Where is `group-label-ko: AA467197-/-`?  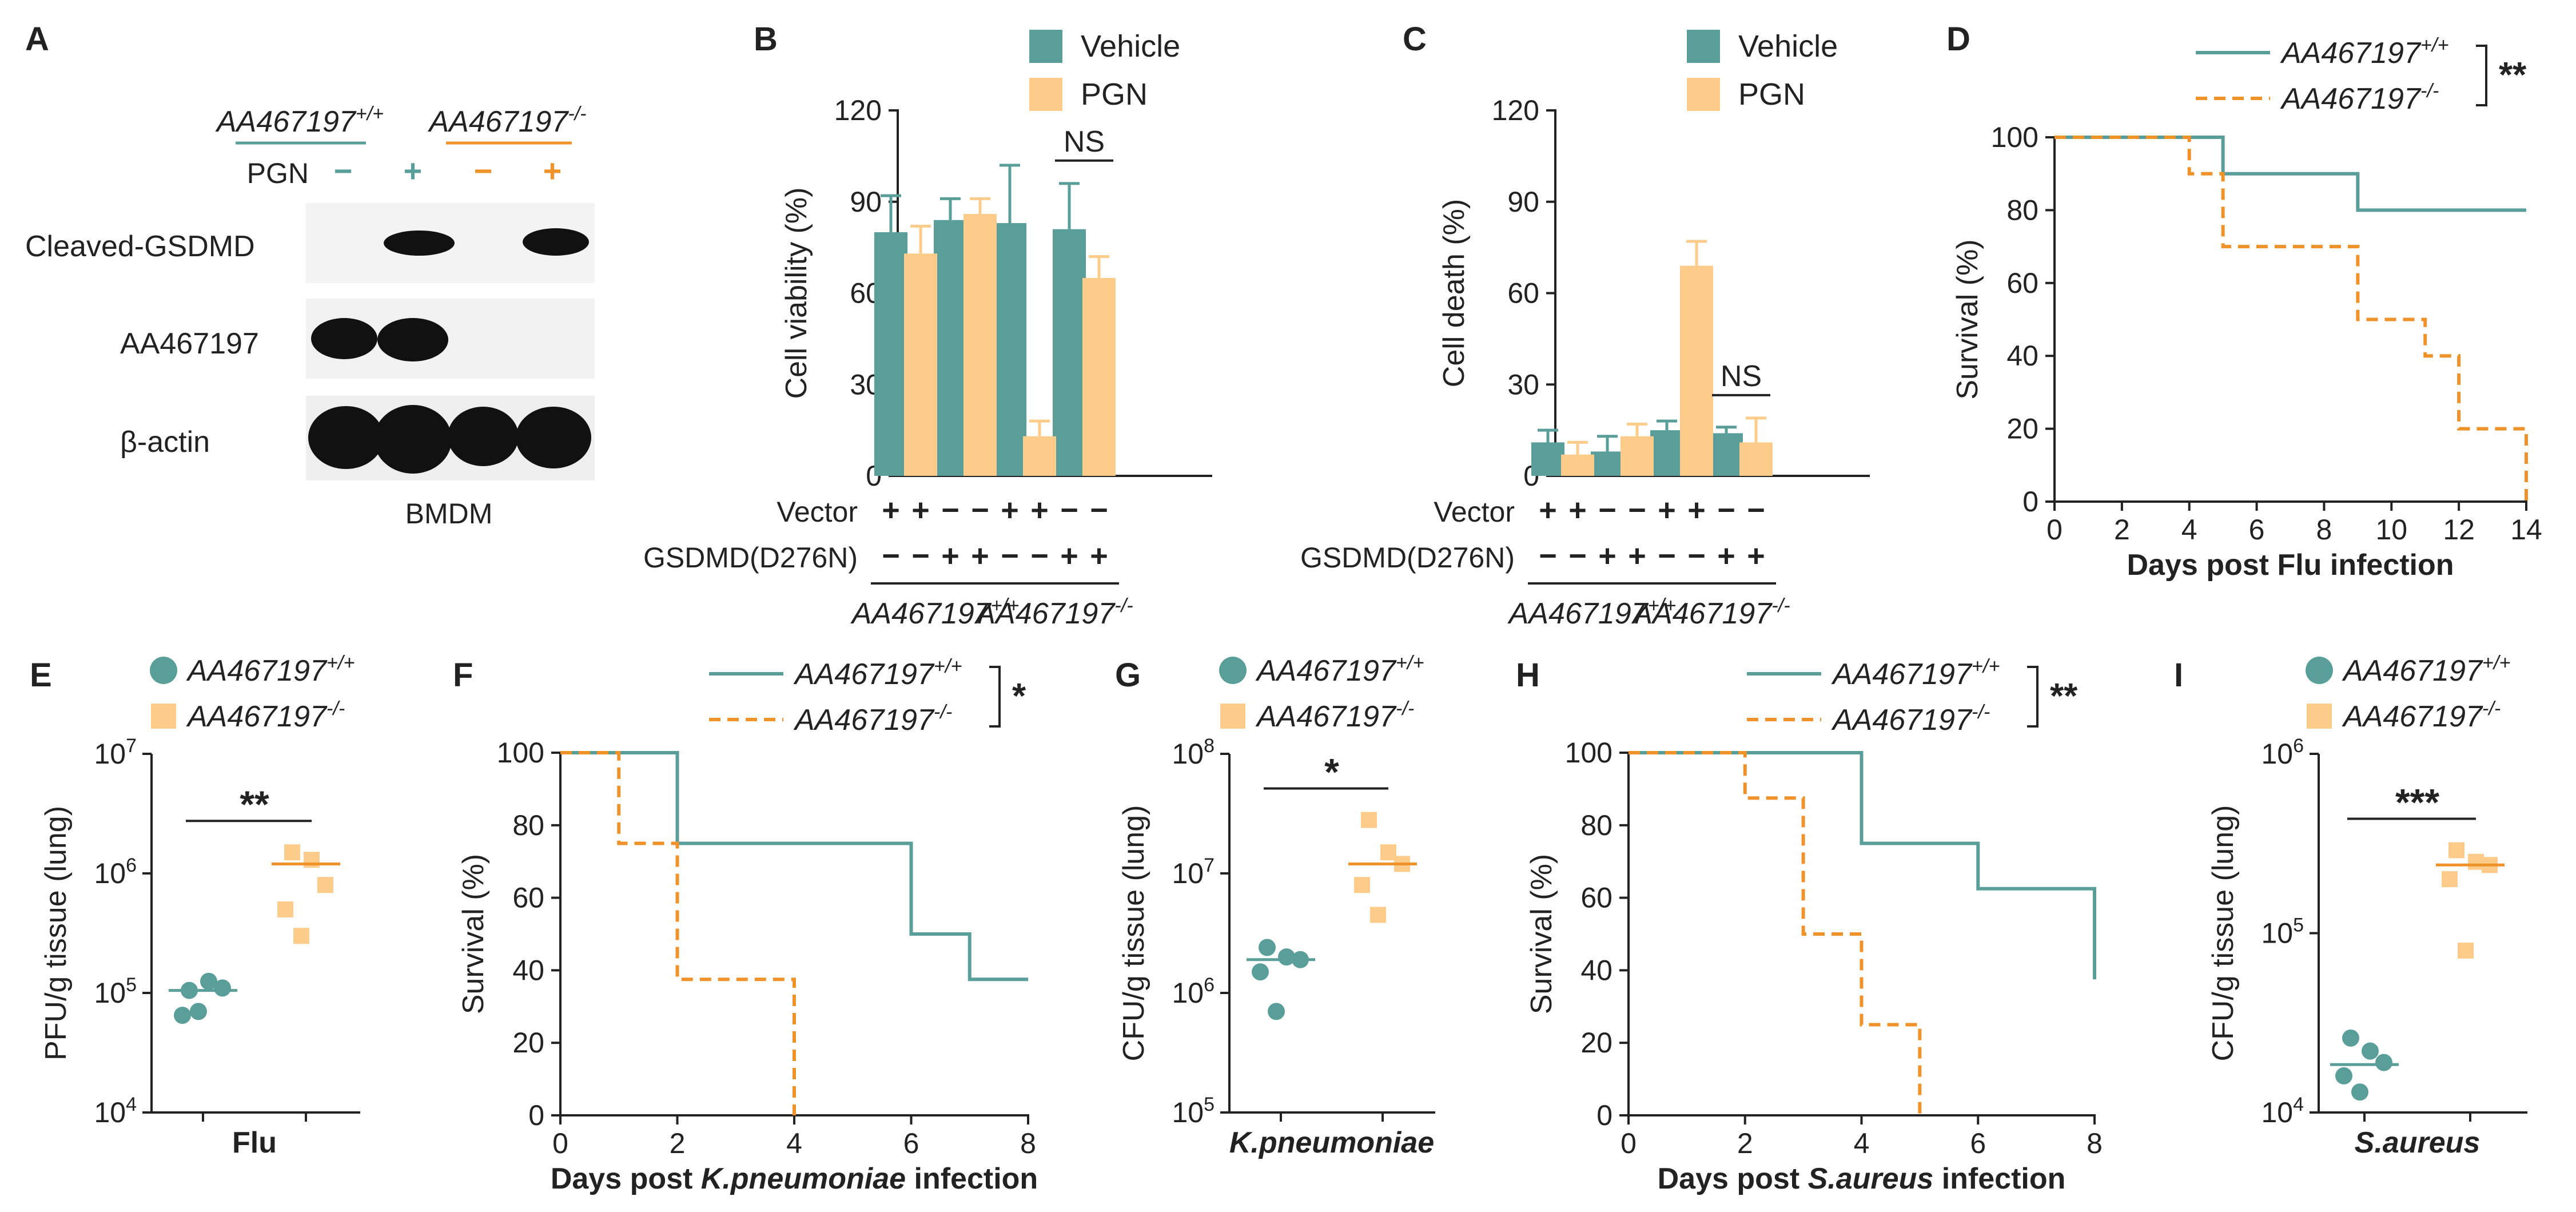 group-label-ko: AA467197-/- is located at coordinates (1053, 613).